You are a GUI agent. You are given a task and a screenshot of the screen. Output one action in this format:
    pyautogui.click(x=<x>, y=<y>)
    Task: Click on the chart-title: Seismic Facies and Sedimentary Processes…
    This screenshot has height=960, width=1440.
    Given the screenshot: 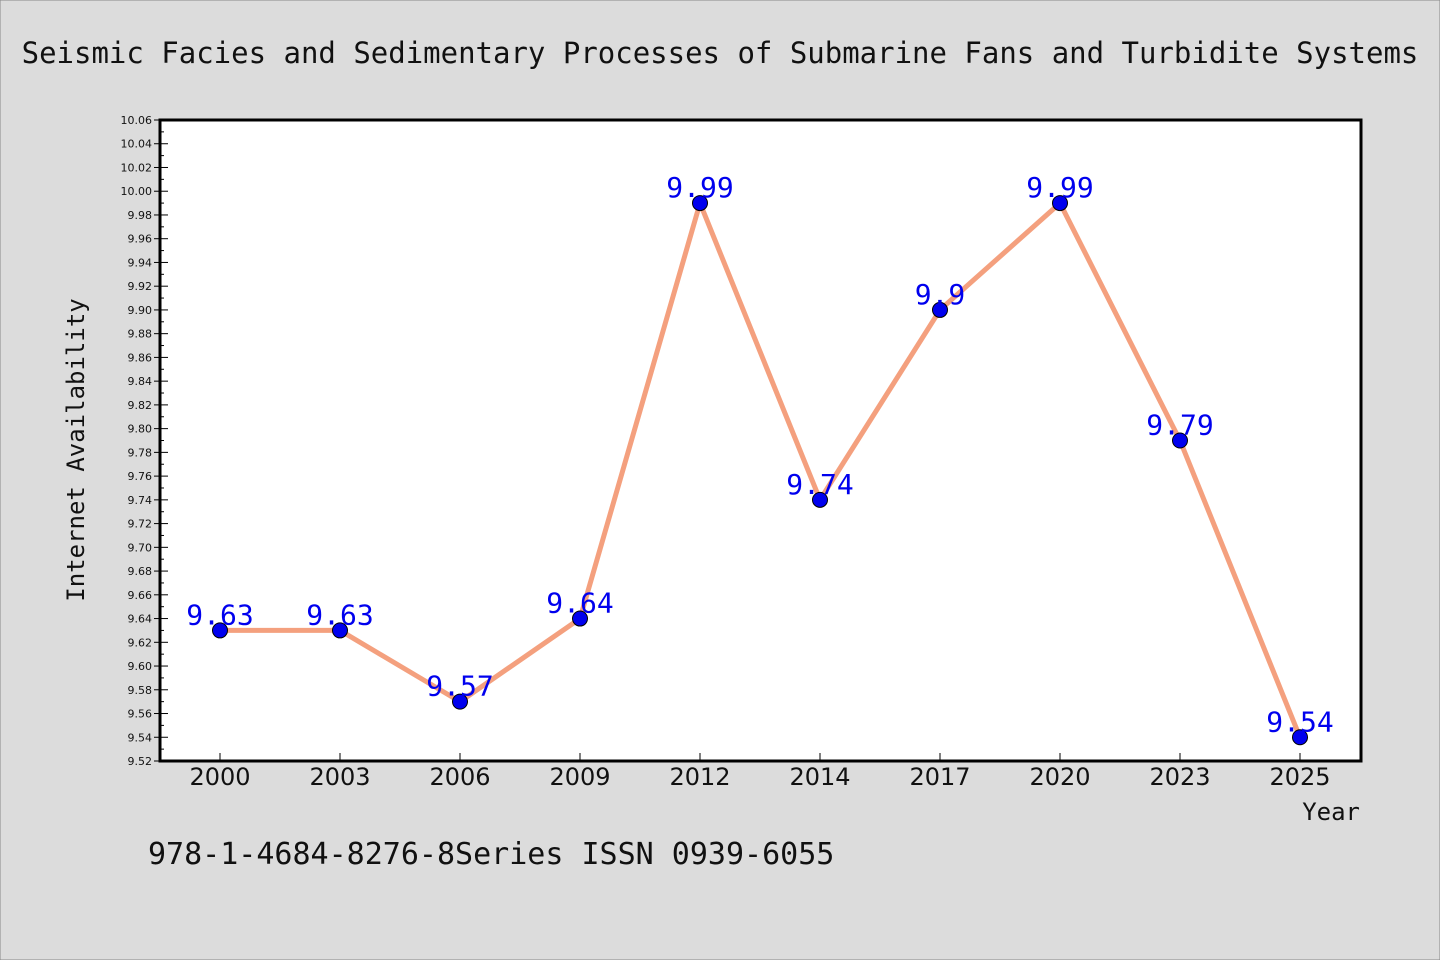 What is the action you would take?
    pyautogui.click(x=720, y=53)
    